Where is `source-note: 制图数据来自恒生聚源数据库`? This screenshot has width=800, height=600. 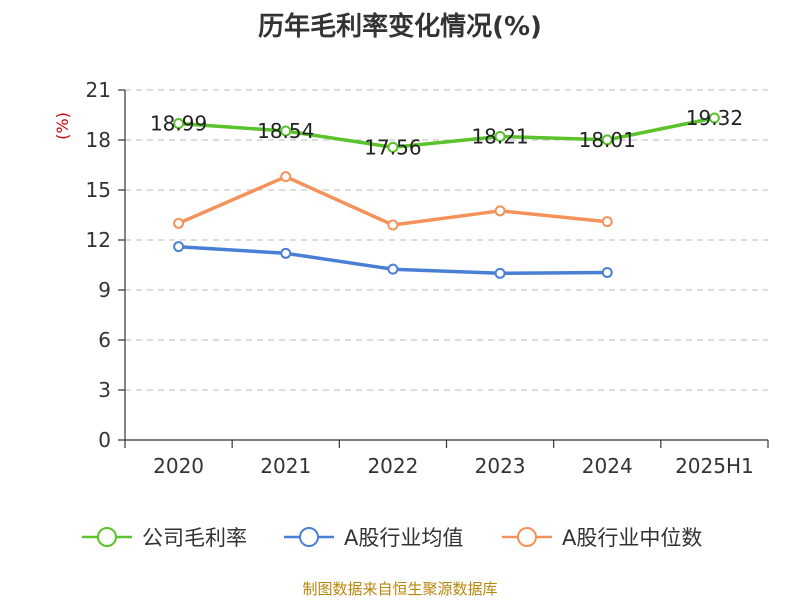
source-note: 制图数据来自恒生聚源数据库 is located at coordinates (400, 589).